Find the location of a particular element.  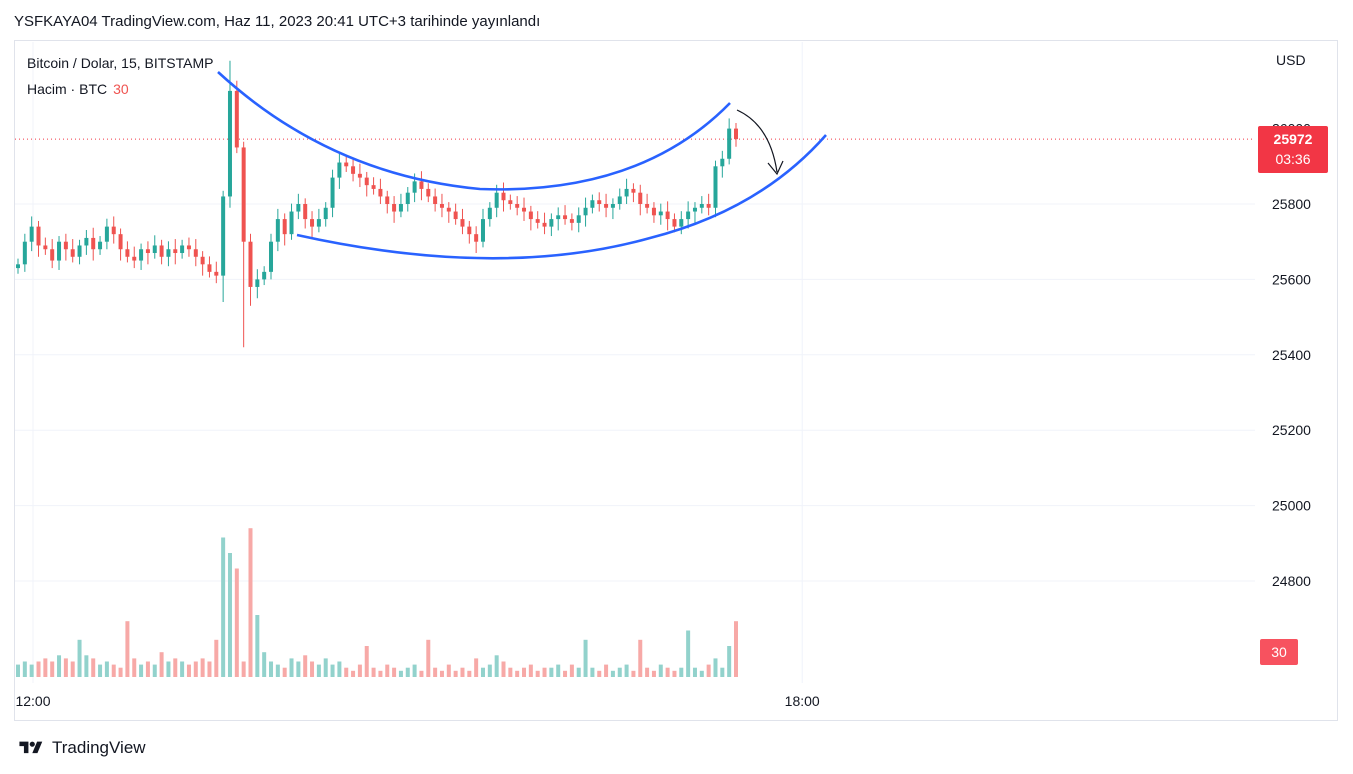

time-tick-label: 12:00 is located at coordinates (32, 701).